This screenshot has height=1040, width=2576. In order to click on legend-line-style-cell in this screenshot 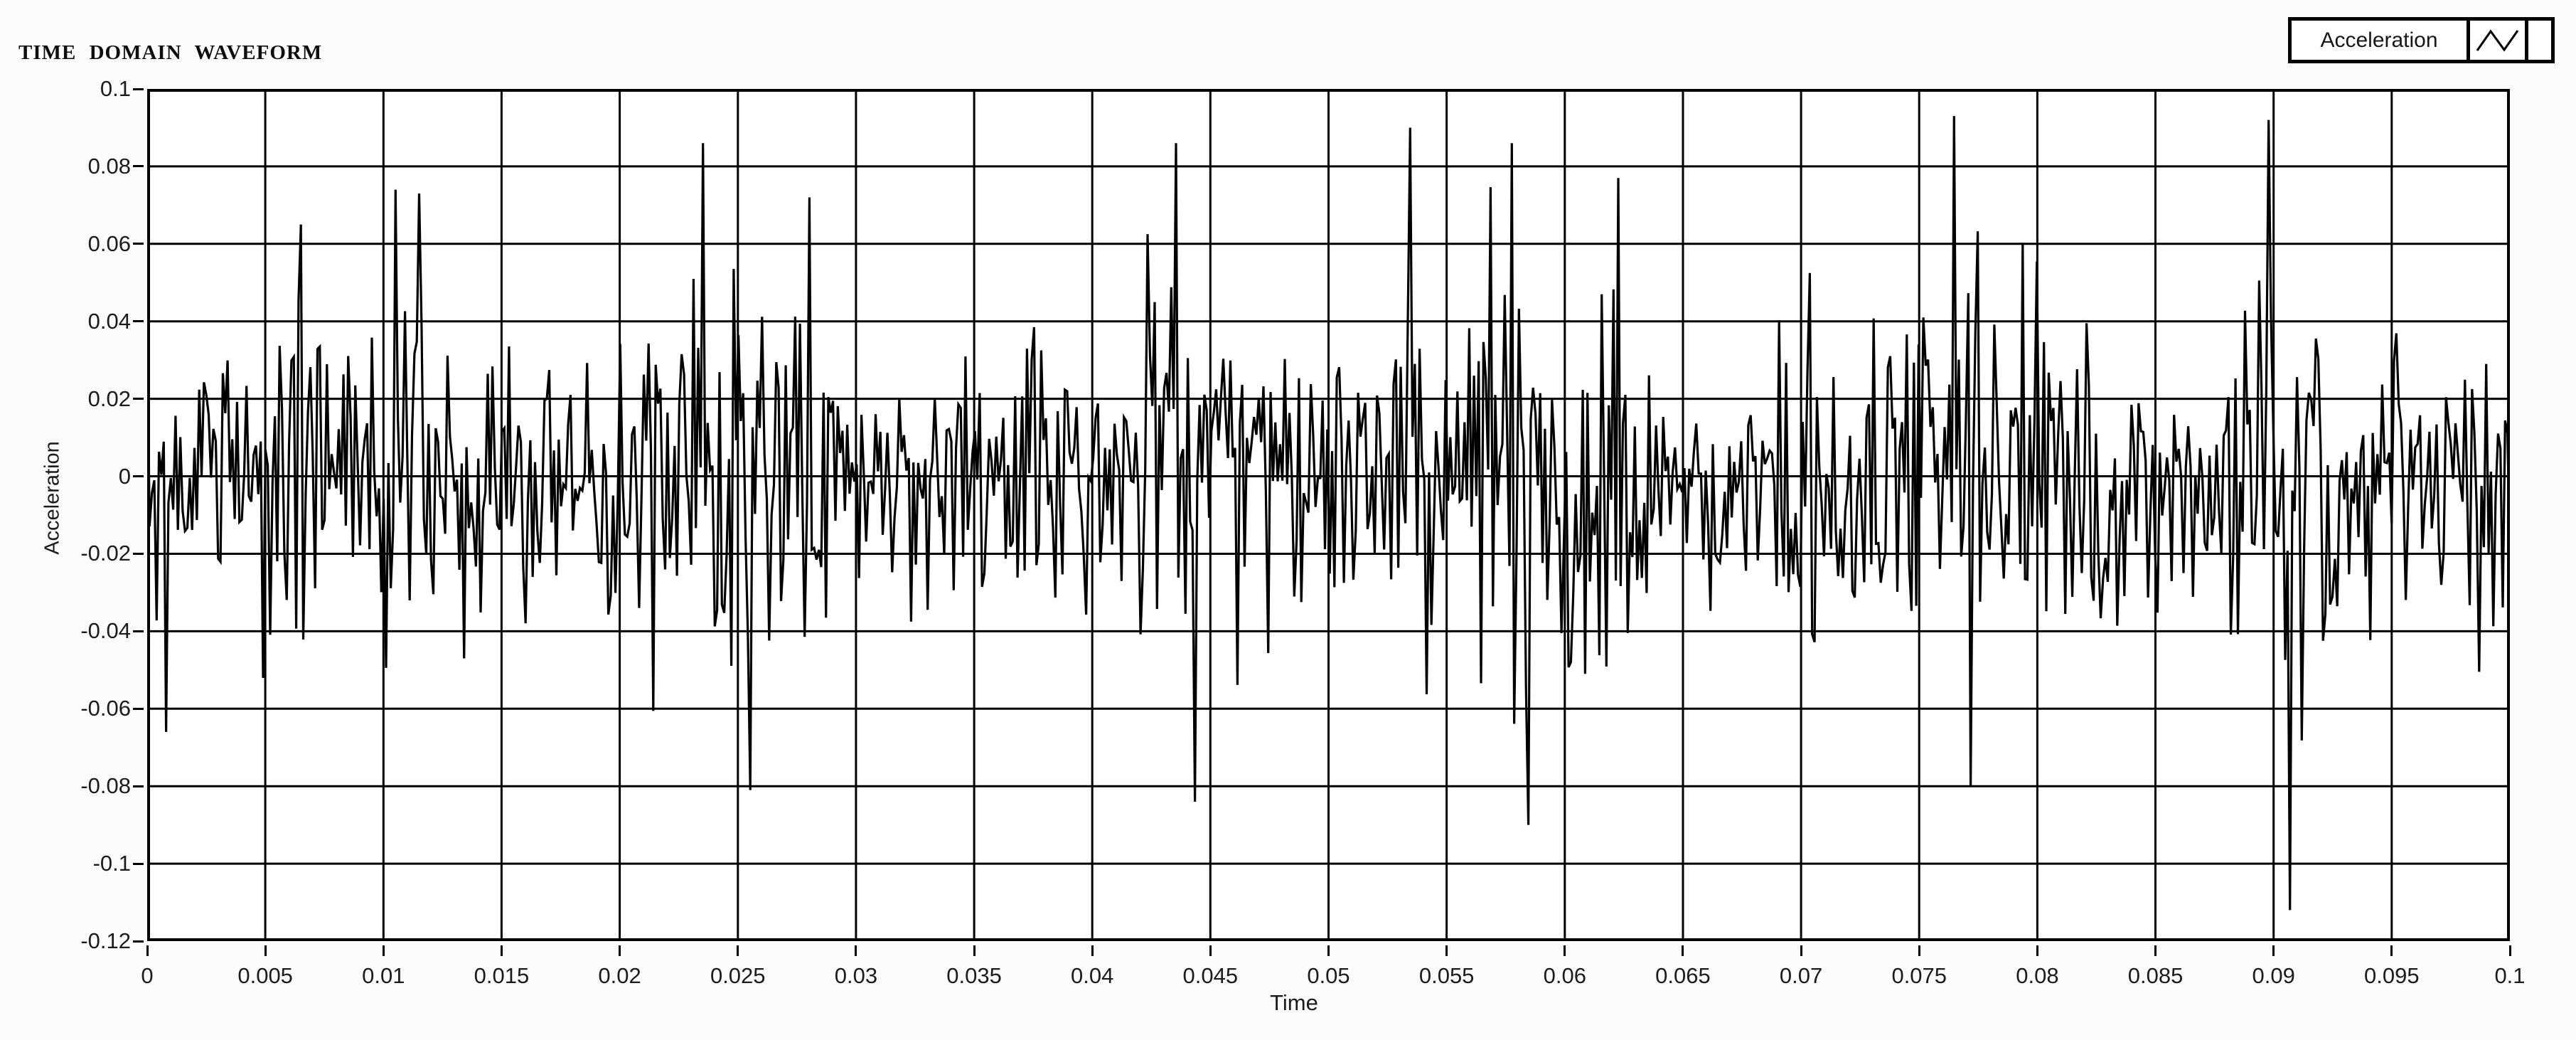, I will do `click(2497, 40)`.